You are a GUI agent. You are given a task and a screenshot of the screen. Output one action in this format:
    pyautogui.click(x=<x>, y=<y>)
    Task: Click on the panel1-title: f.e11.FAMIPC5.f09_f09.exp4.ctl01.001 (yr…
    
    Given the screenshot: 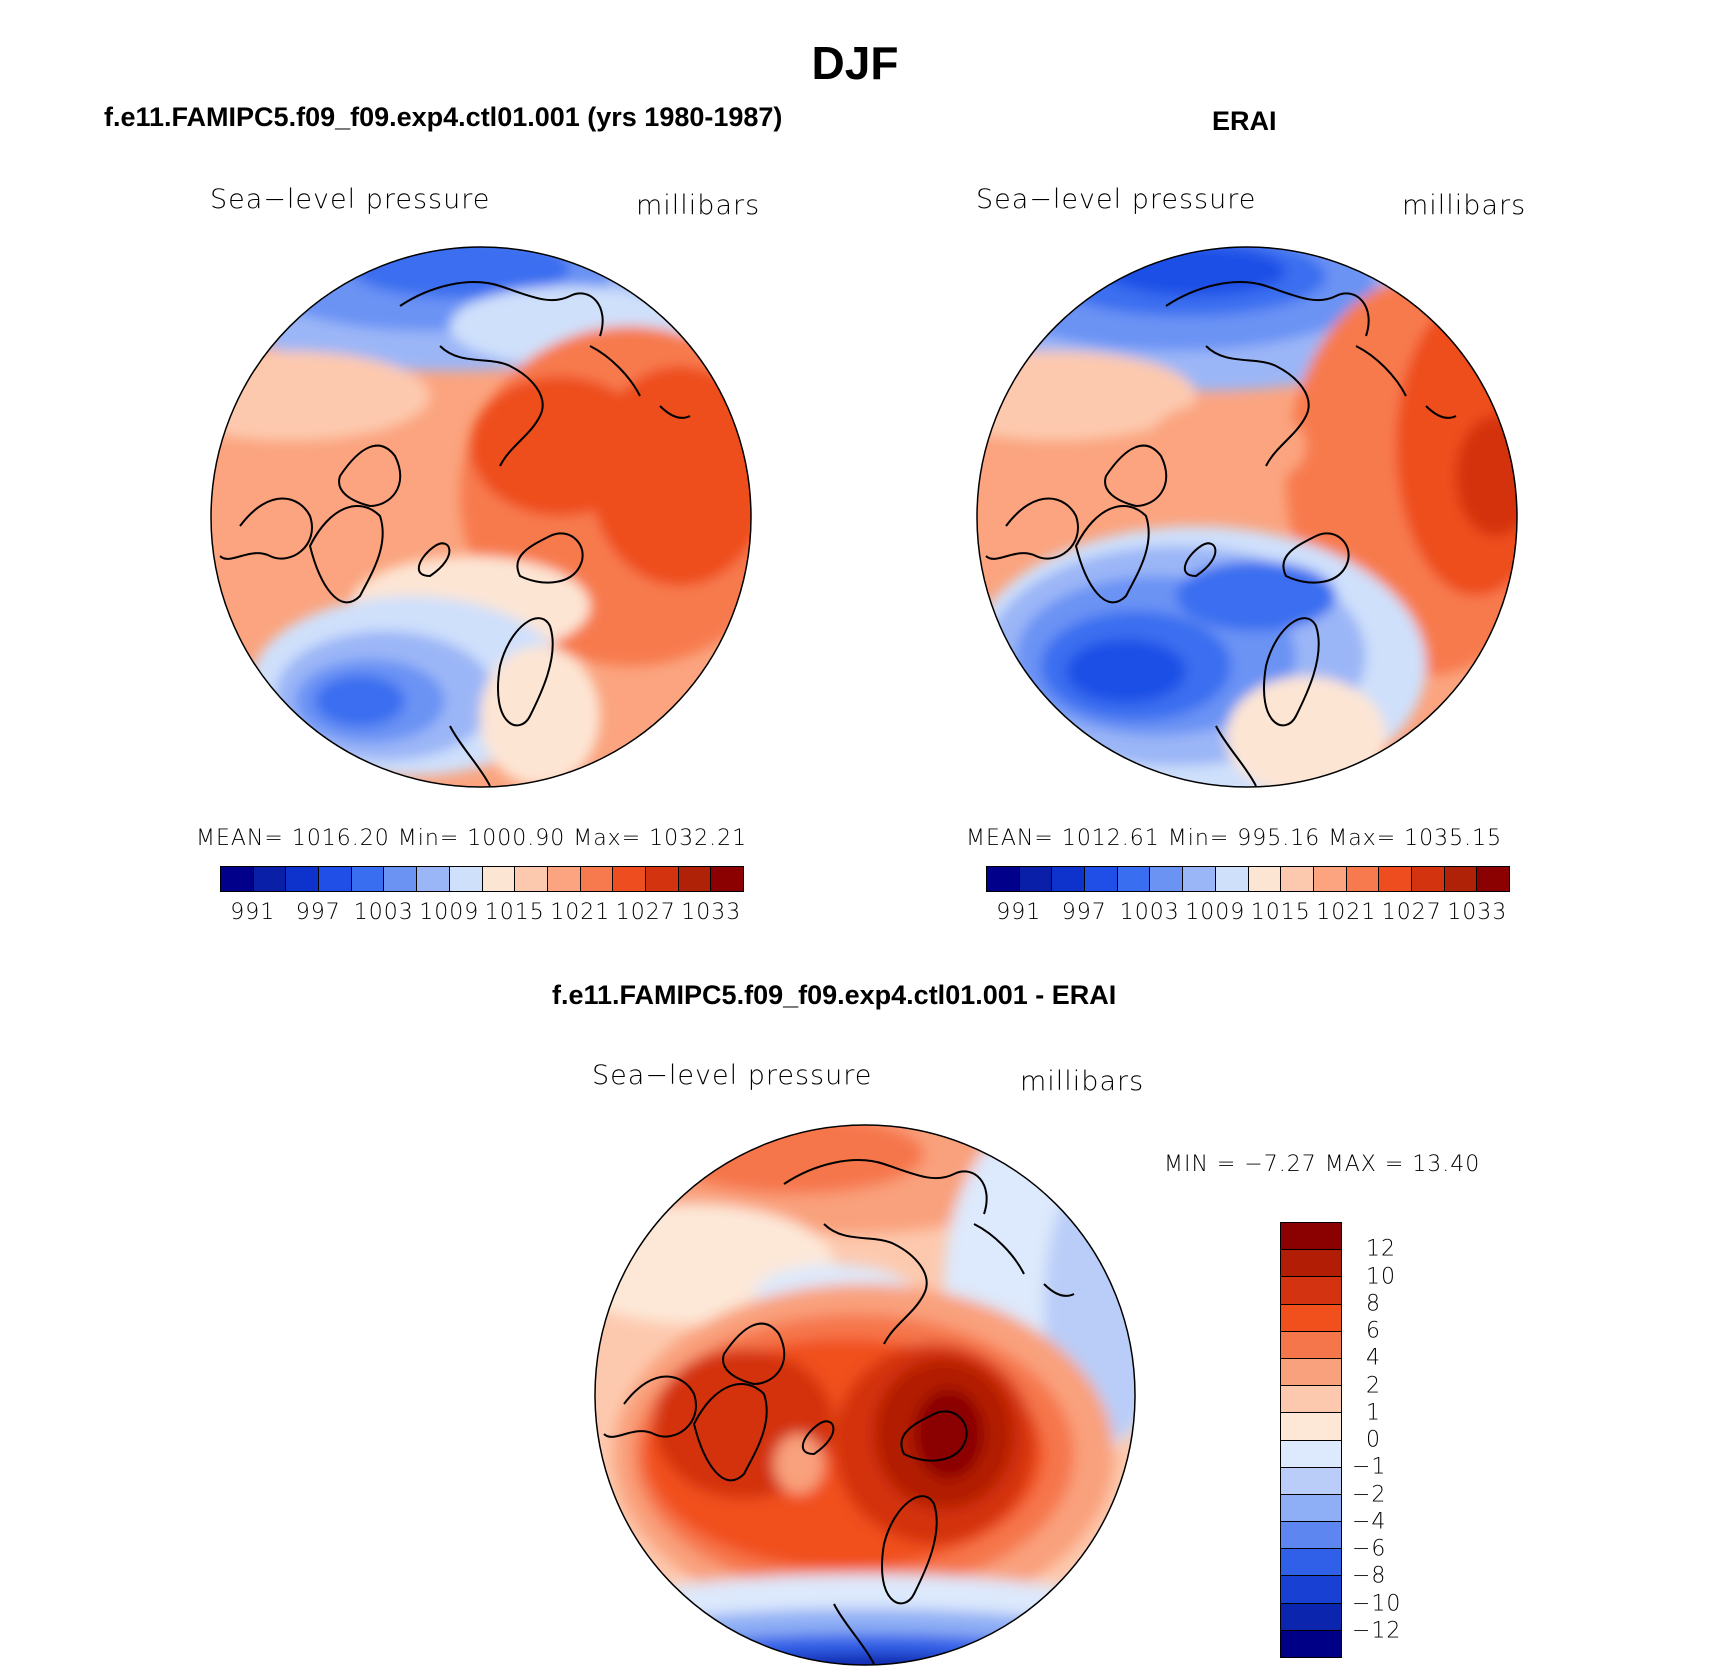 What is the action you would take?
    pyautogui.click(x=443, y=117)
    